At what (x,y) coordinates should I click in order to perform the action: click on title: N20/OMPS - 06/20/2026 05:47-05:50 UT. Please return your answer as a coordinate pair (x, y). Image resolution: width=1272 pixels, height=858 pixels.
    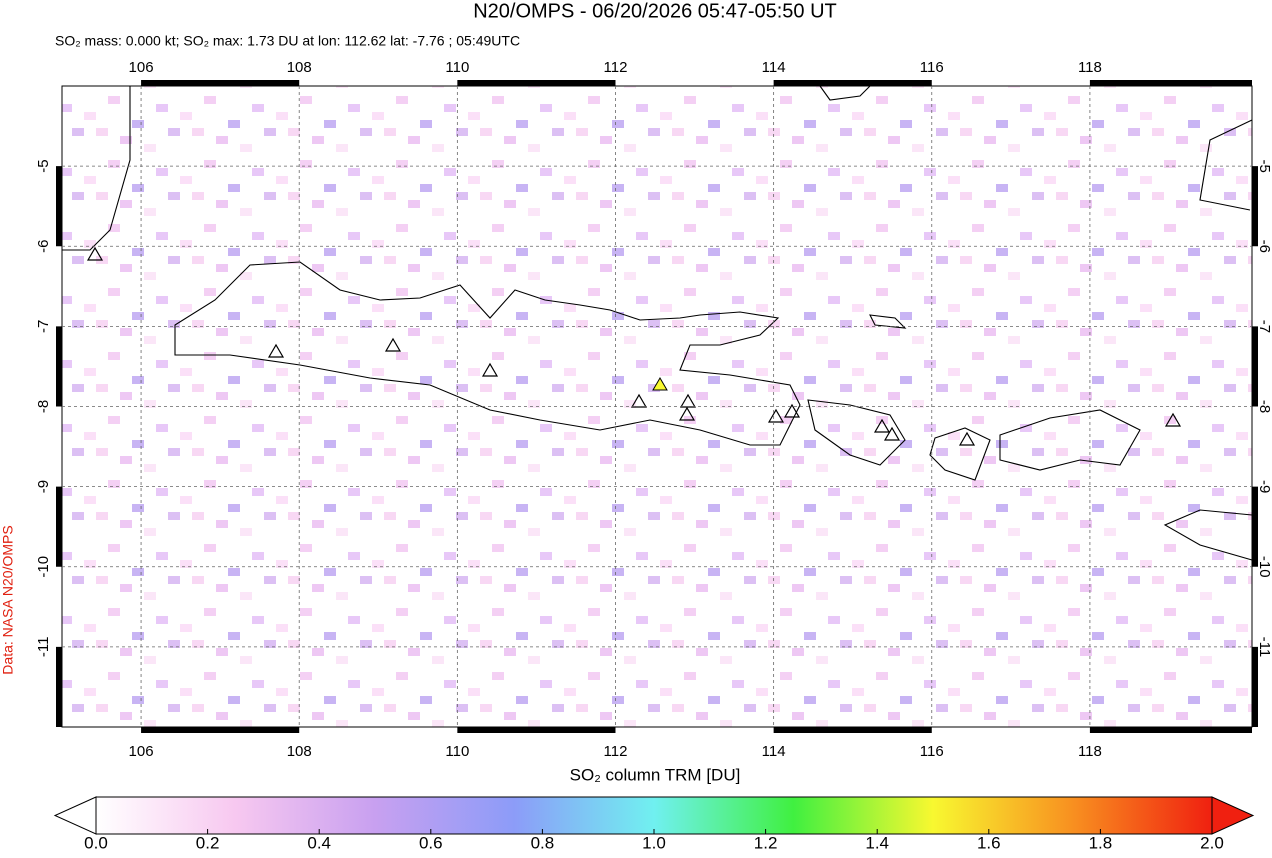
    Looking at the image, I should click on (655, 11).